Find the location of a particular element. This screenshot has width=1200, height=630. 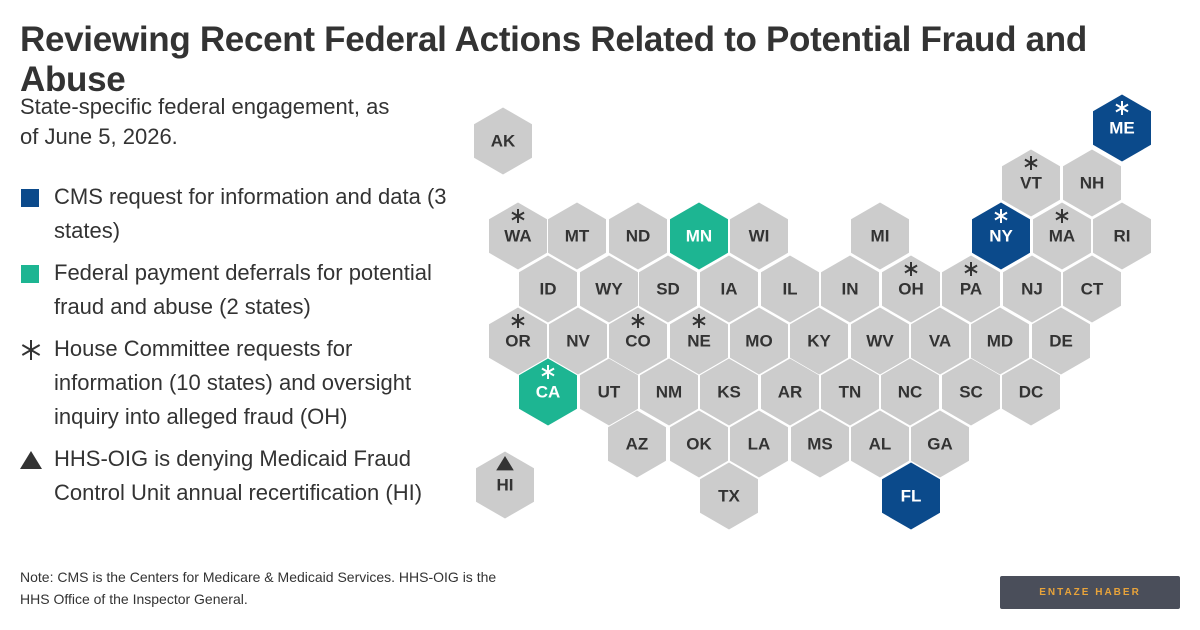

state-label: MD is located at coordinates (1000, 340).